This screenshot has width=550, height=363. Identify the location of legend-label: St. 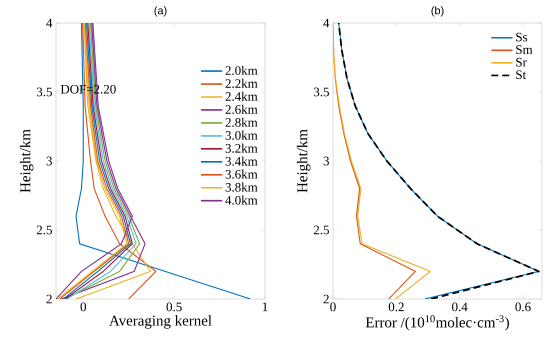
(521, 75).